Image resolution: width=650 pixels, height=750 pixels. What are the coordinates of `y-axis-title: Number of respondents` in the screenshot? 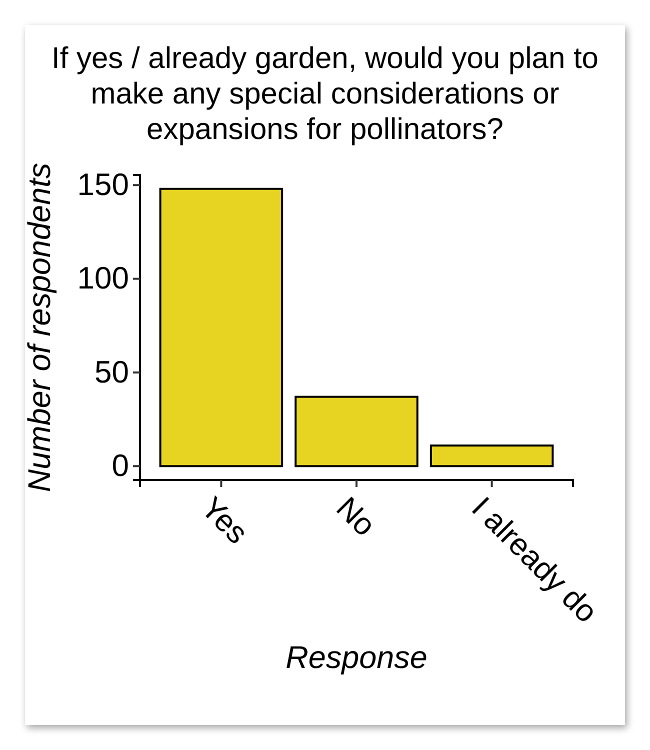 It's located at (39, 327).